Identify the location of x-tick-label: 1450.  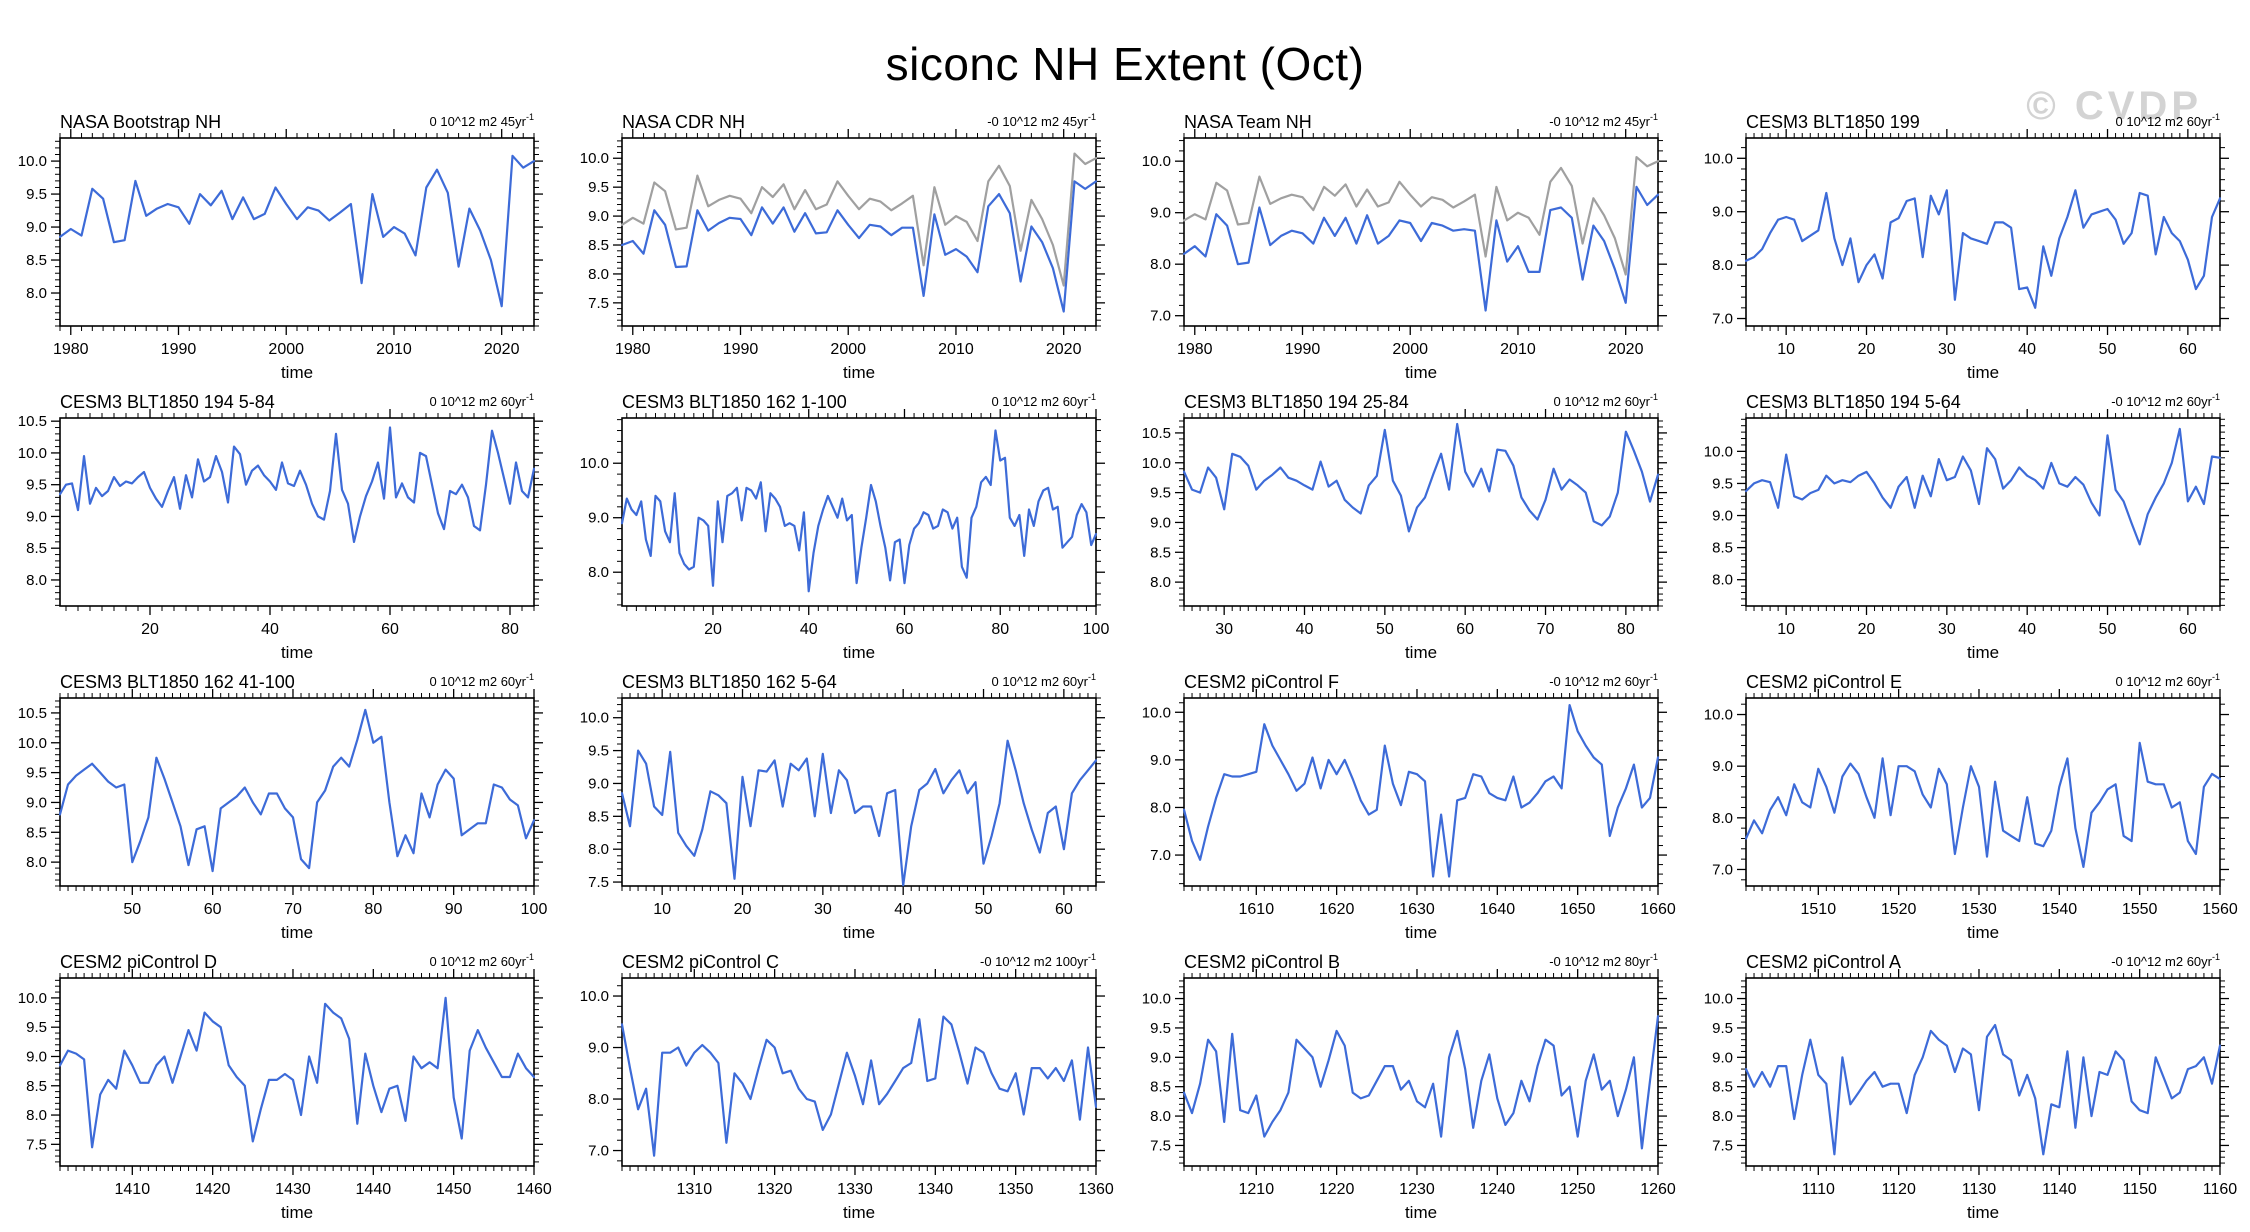
(454, 1189).